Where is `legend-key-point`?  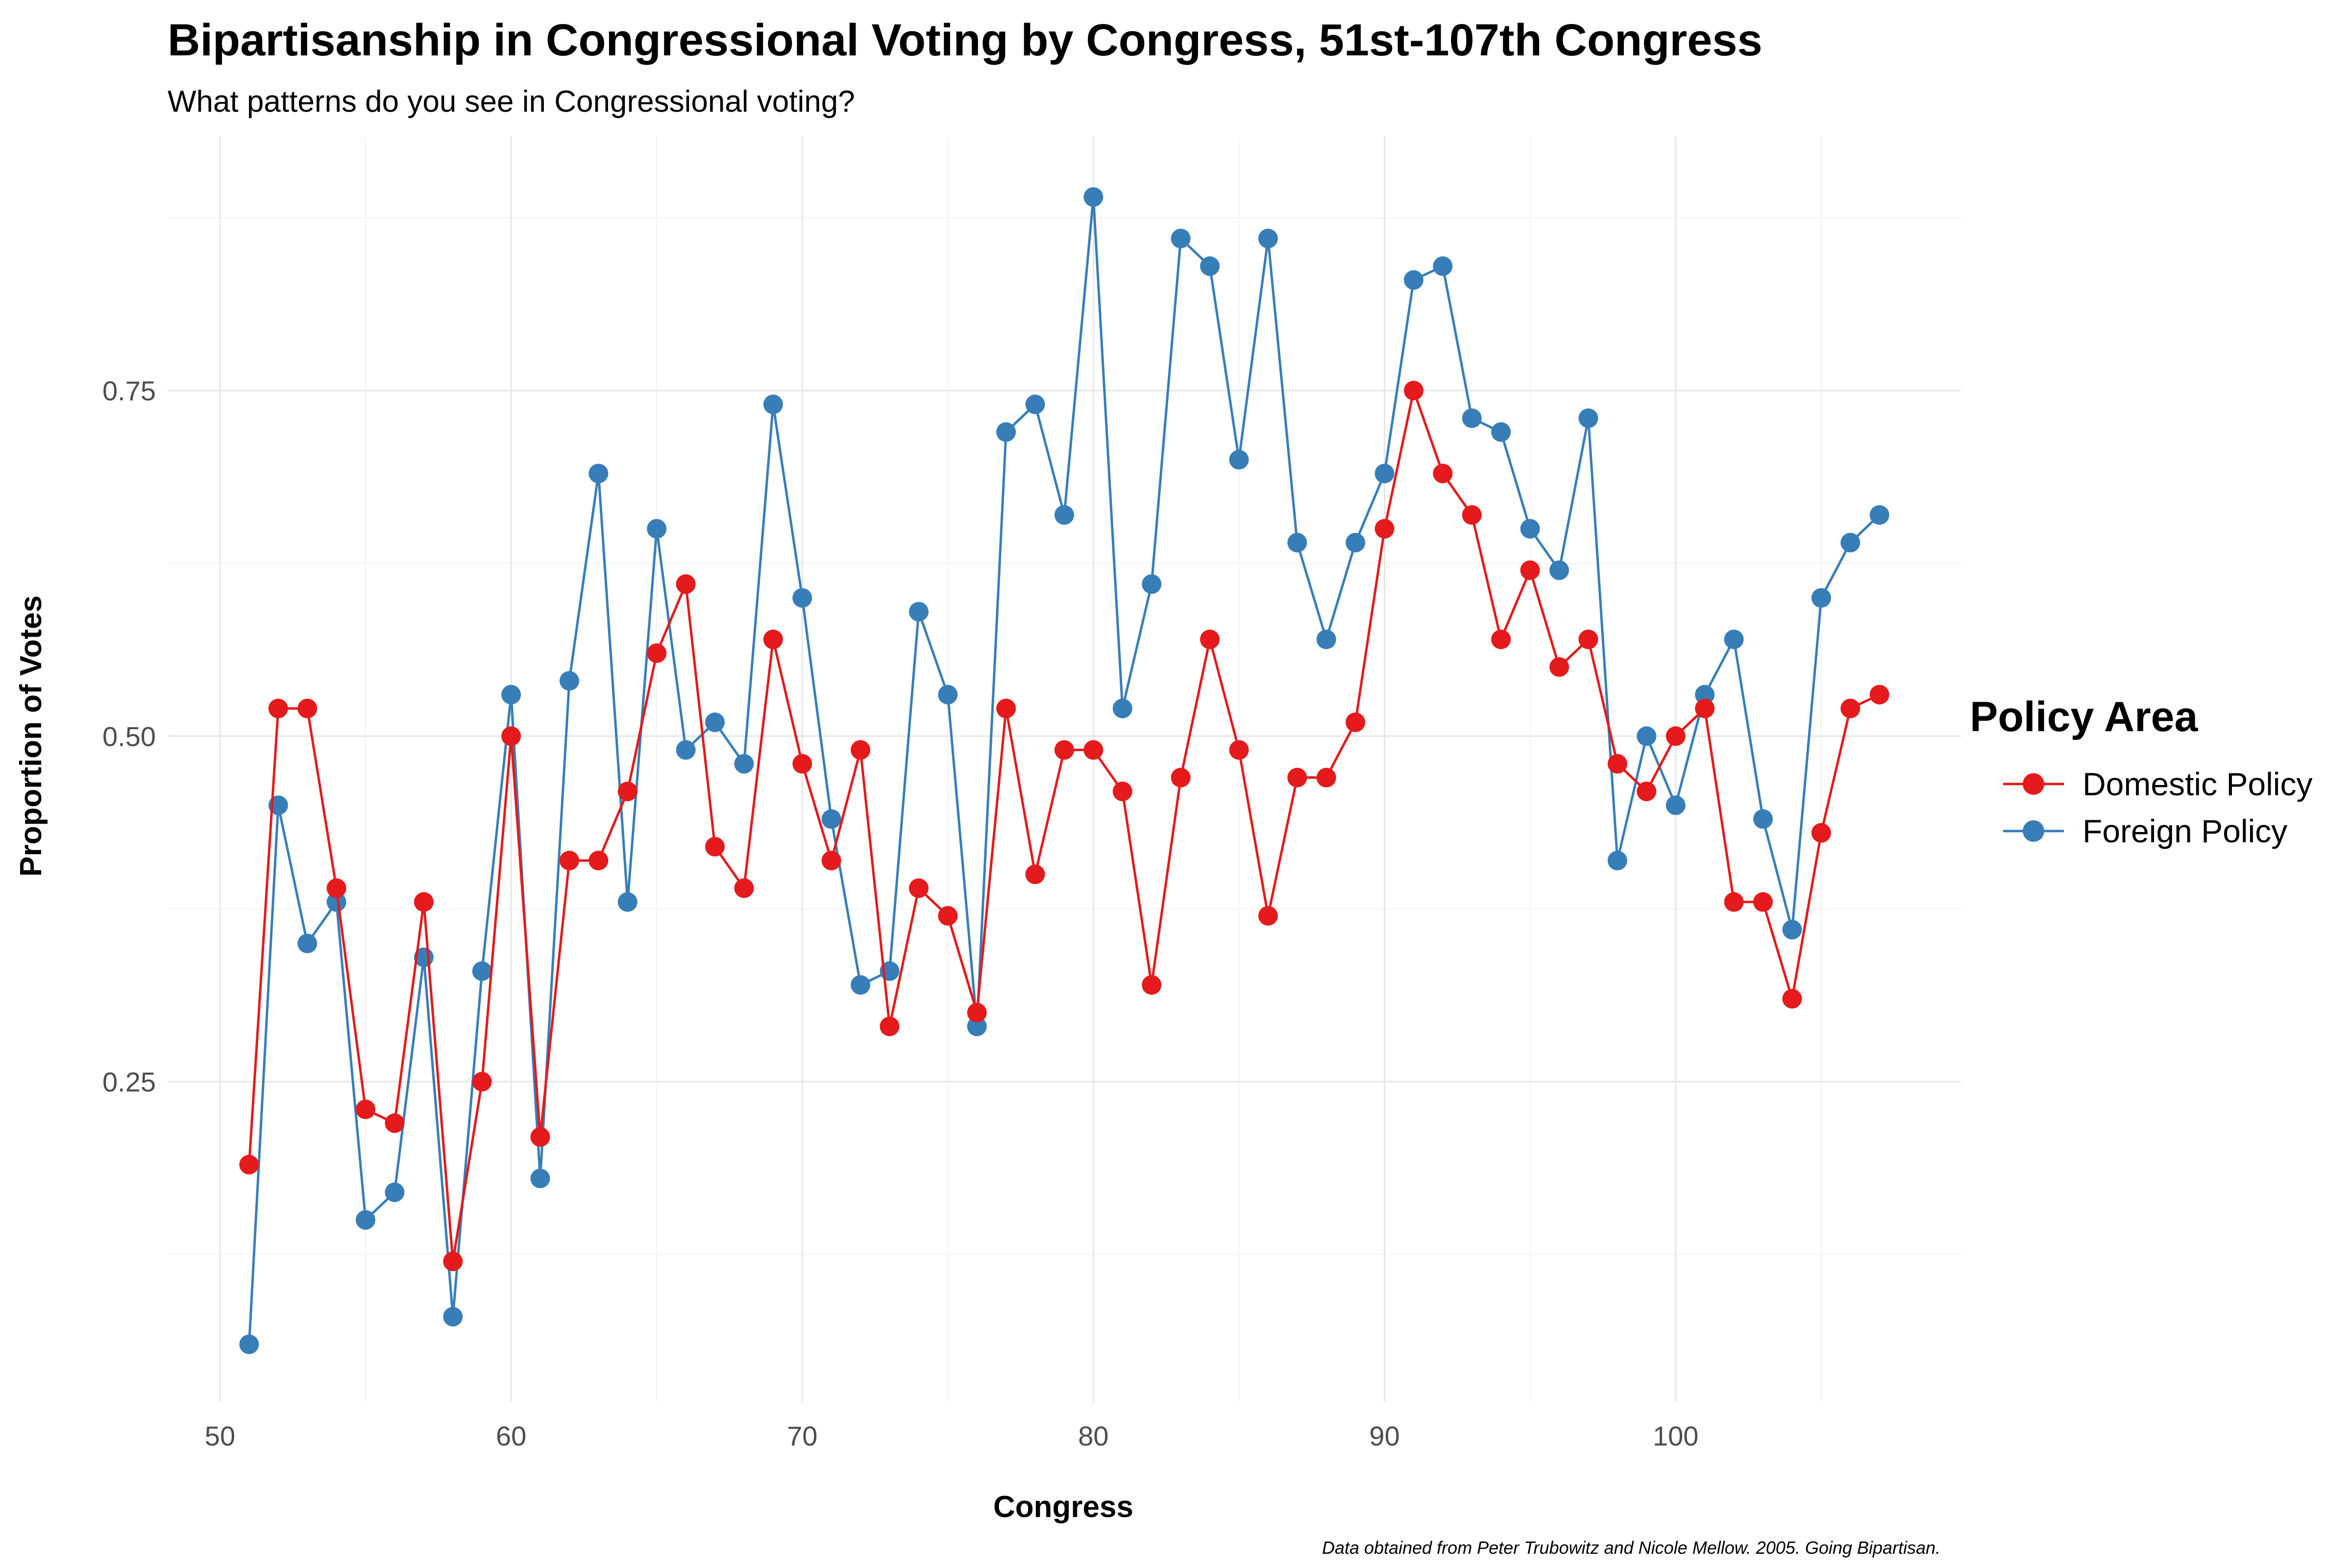 legend-key-point is located at coordinates (2033, 784).